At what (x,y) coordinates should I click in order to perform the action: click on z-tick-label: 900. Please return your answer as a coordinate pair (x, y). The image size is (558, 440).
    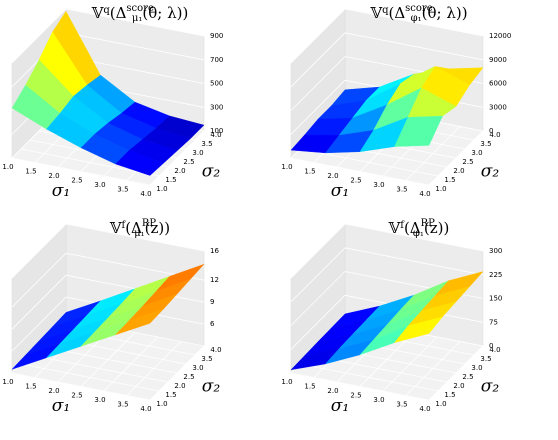
    Looking at the image, I should click on (216, 36).